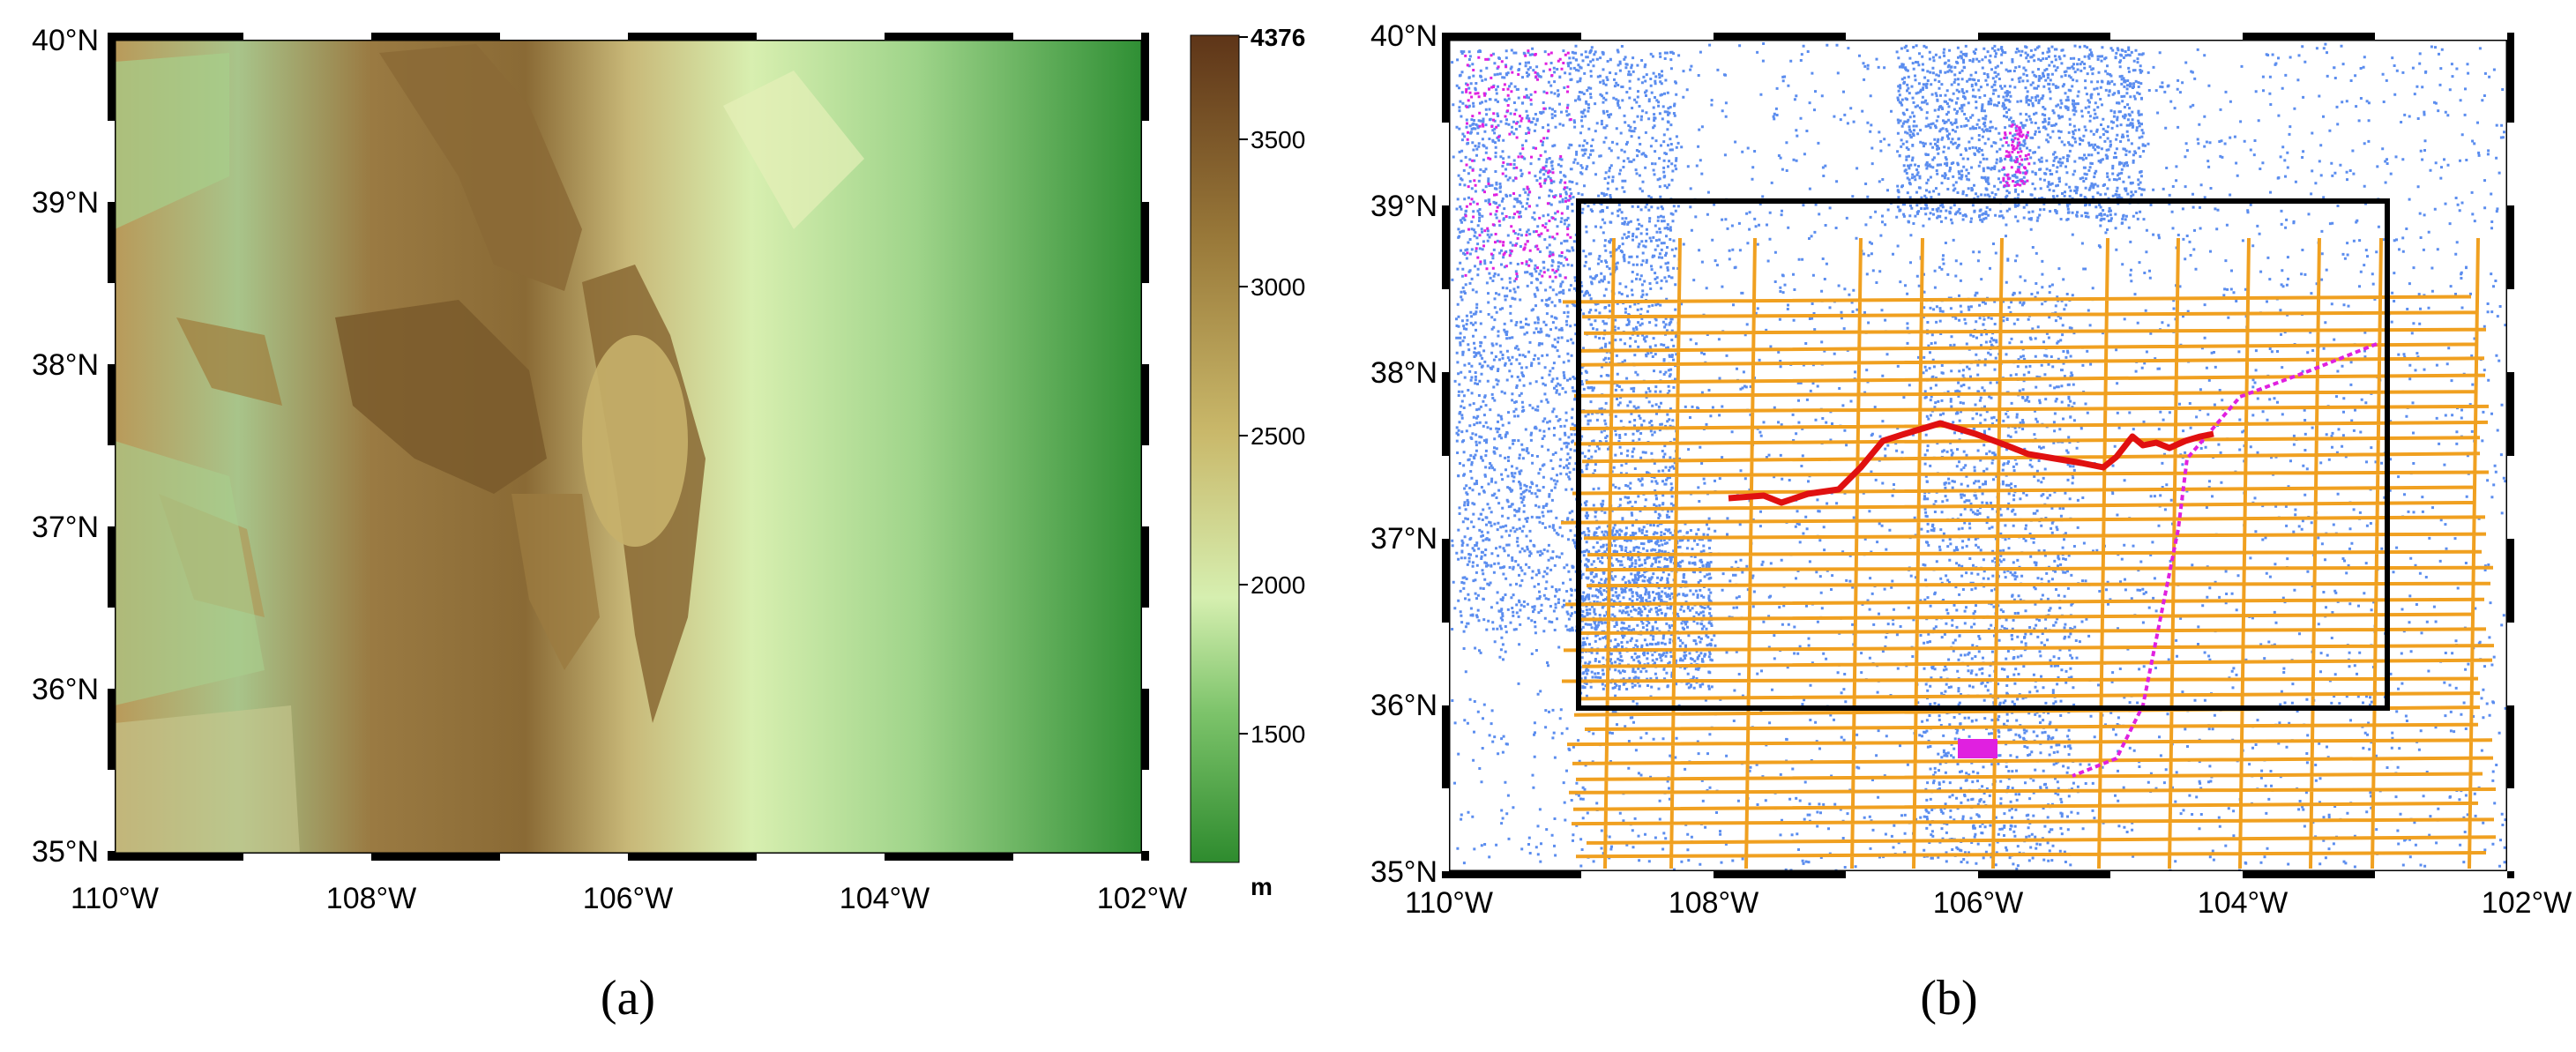 The height and width of the screenshot is (1052, 2576). Describe the element at coordinates (1142, 899) in the screenshot. I see `lon-label-a-102: 102°W` at that location.